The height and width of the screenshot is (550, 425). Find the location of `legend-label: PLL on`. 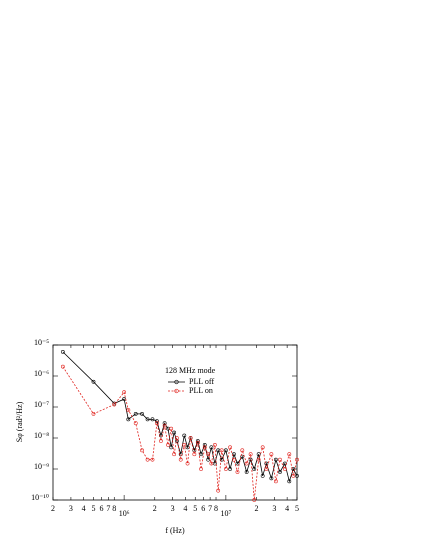

legend-label: PLL on is located at coordinates (201, 390).